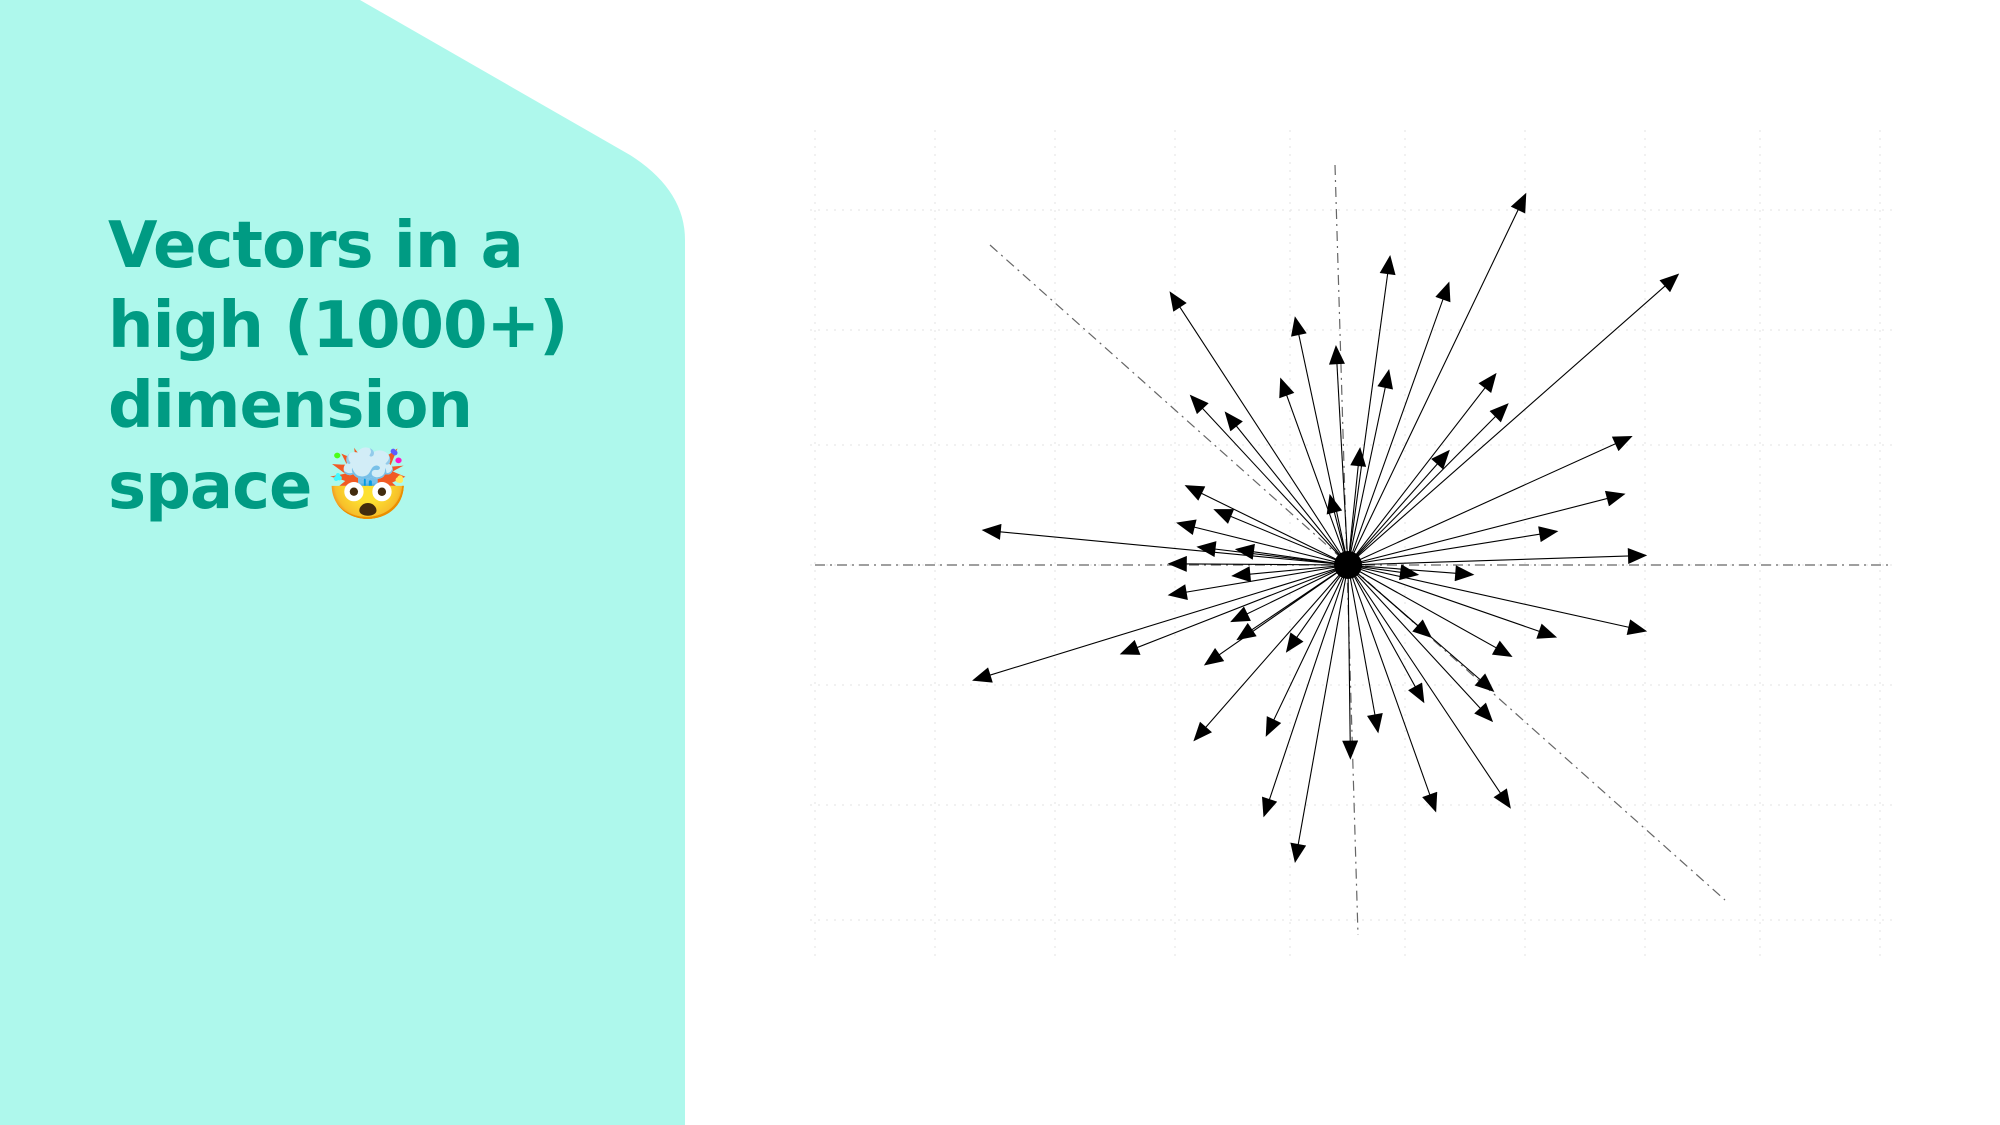  What do you see at coordinates (338, 326) in the screenshot?
I see `title-line-2: high (1000+)` at bounding box center [338, 326].